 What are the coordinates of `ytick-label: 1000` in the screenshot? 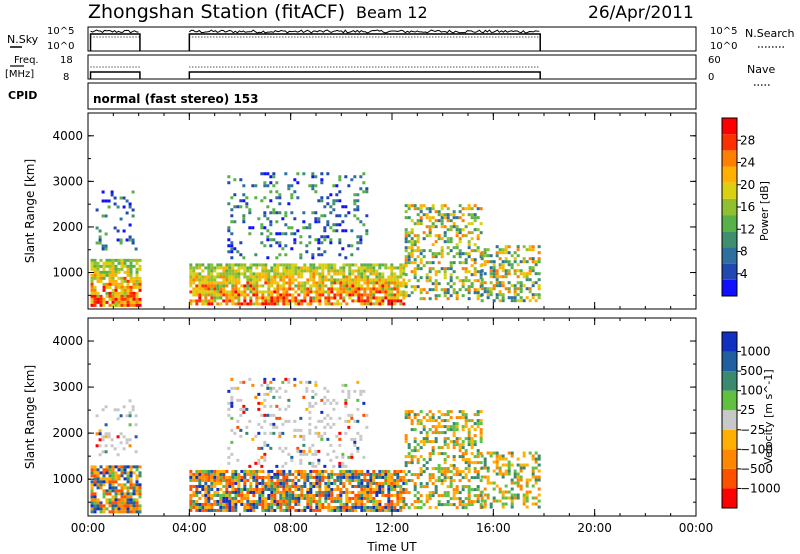 It's located at (67, 273).